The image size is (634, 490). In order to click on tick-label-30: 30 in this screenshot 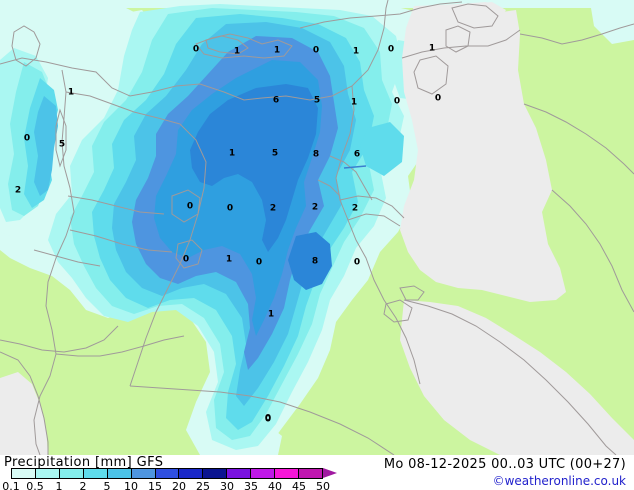, I will do `click(227, 485)`.